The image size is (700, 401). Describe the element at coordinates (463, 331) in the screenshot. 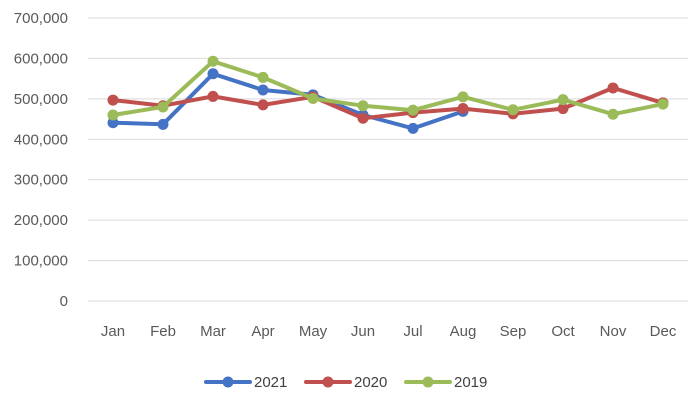

I see `x-tick-label: Aug` at that location.